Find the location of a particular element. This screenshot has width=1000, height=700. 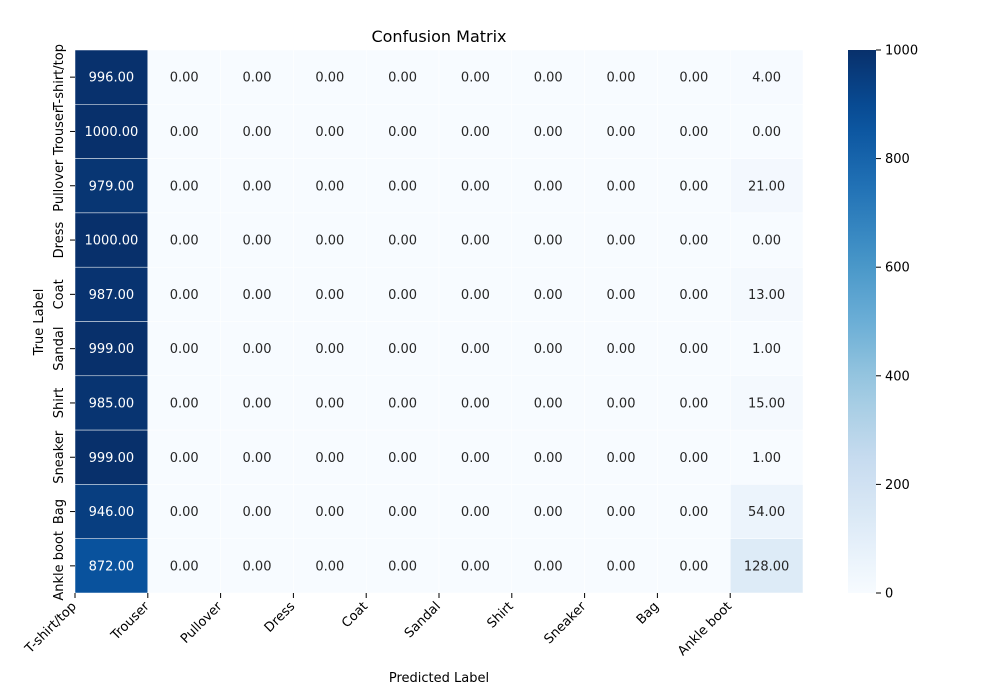

cell-value-label: 128.00 is located at coordinates (767, 566).